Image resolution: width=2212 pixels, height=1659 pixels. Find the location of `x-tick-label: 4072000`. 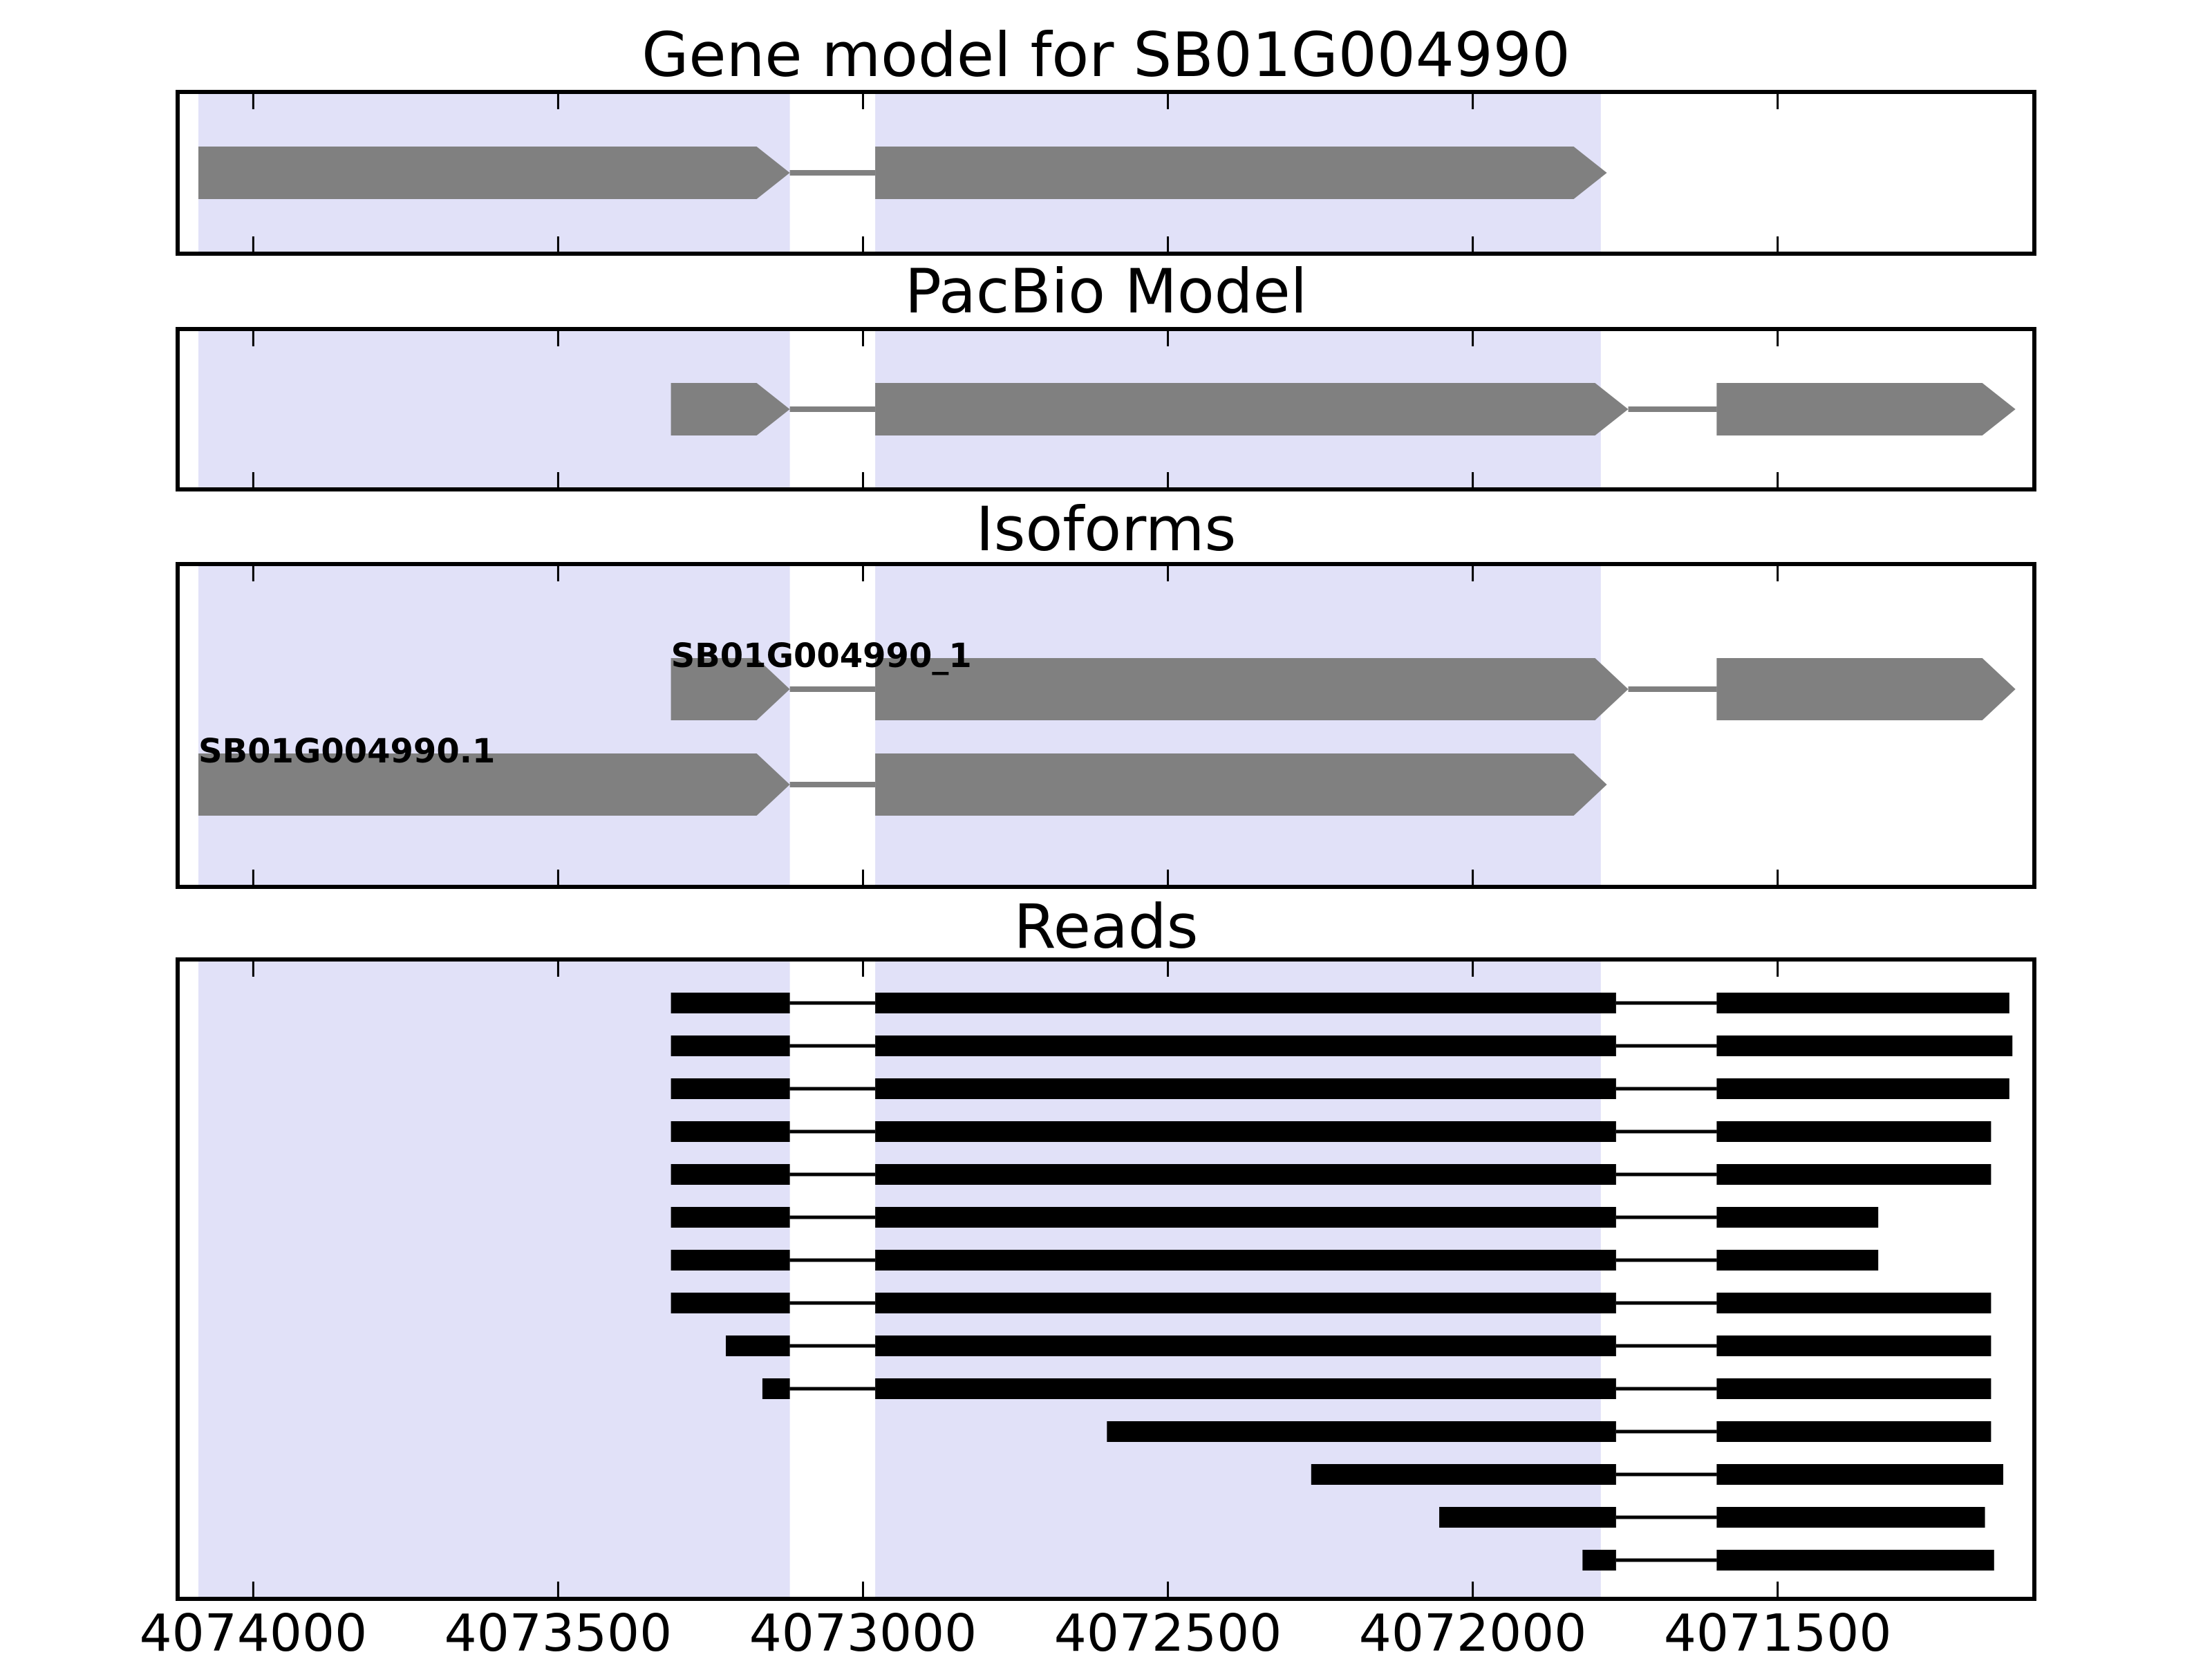

x-tick-label: 4072000 is located at coordinates (1473, 1632).